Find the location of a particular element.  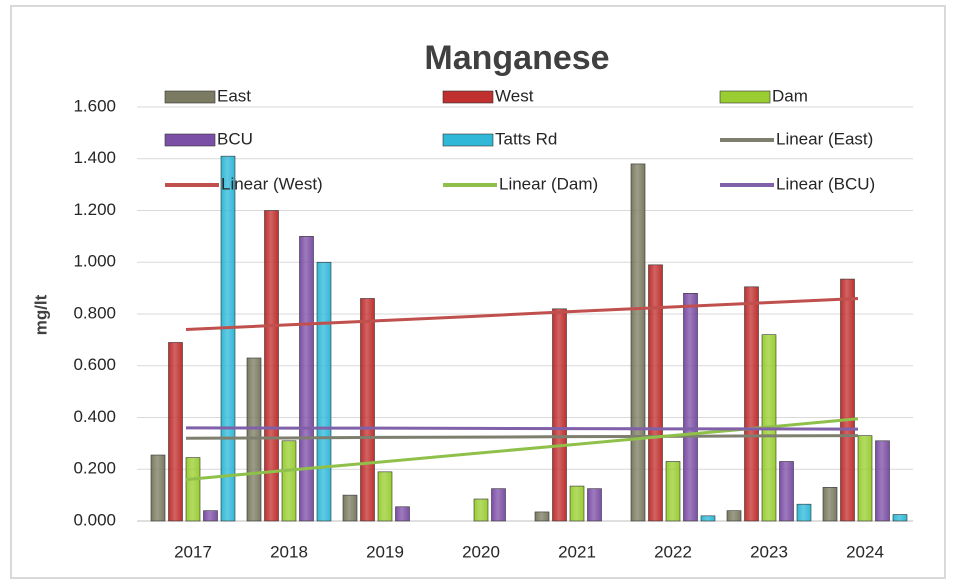

legend-label: Dam is located at coordinates (790, 95).